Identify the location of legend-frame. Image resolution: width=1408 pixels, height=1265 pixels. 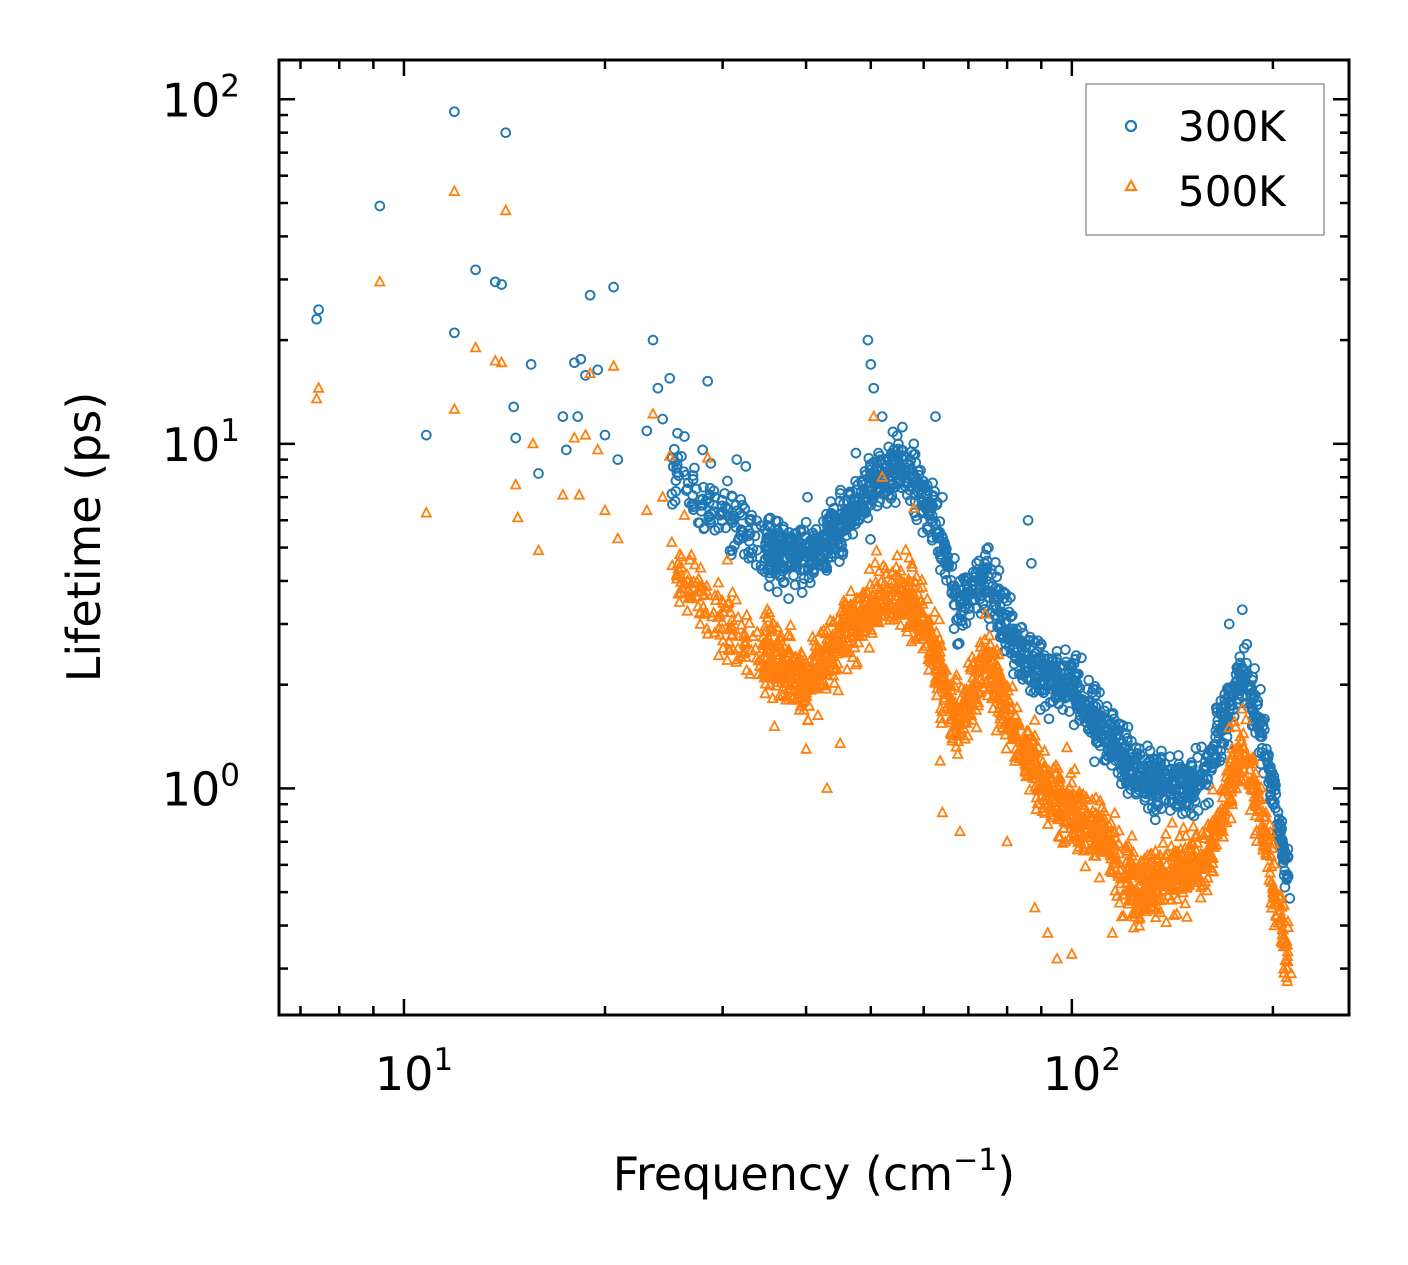
(1205, 159).